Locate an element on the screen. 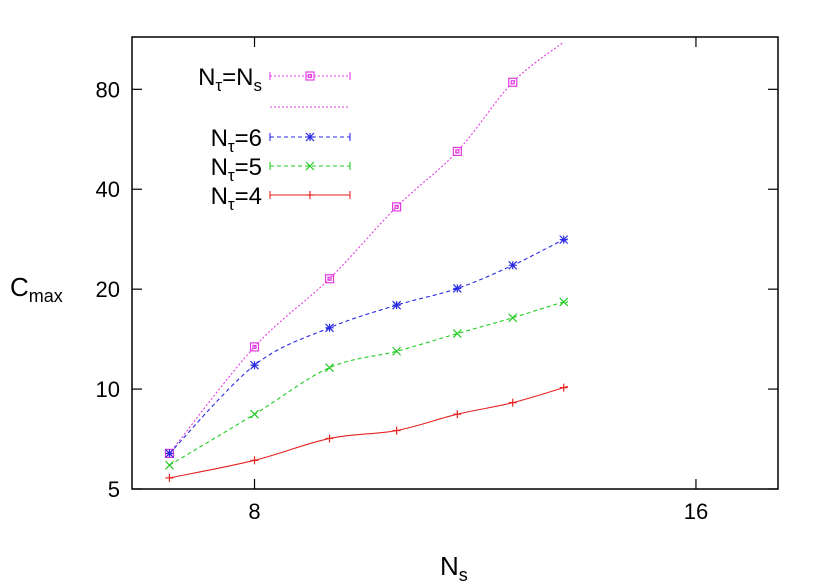  y-tick-label: 10 is located at coordinates (108, 389).